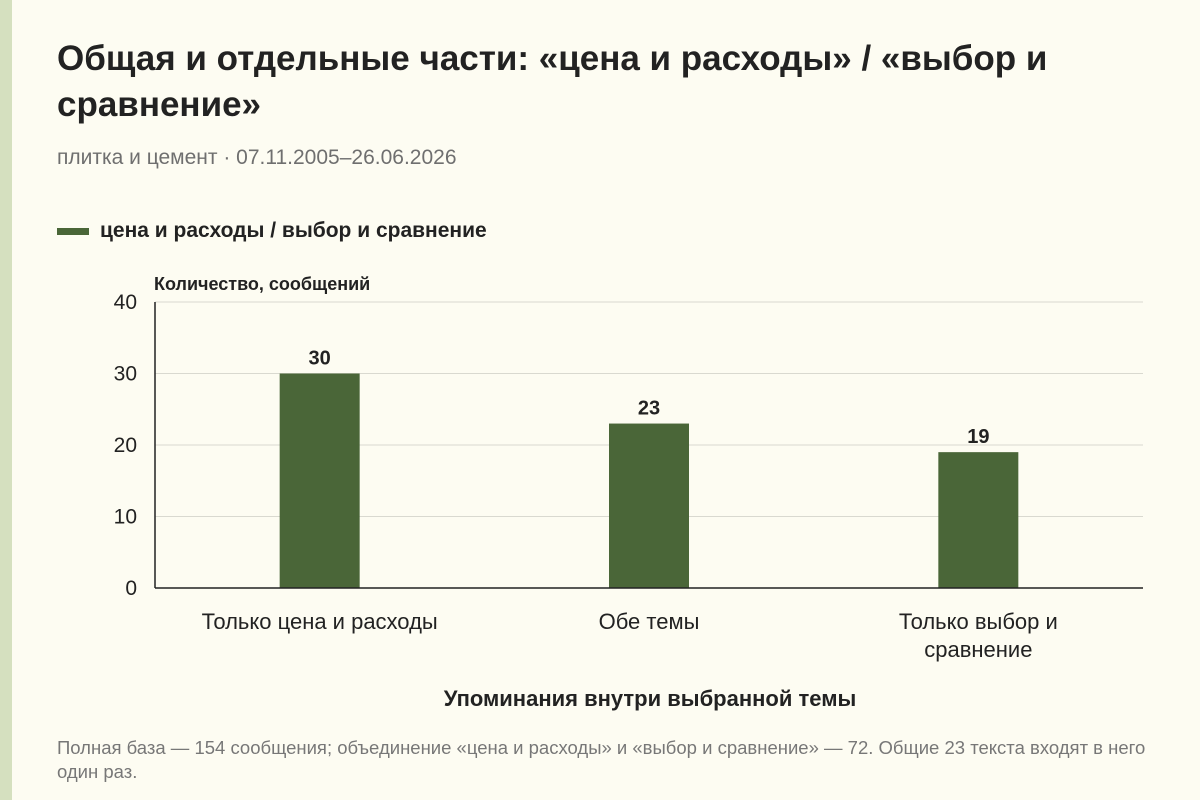  I want to click on y-tick-label: 40, so click(125, 302).